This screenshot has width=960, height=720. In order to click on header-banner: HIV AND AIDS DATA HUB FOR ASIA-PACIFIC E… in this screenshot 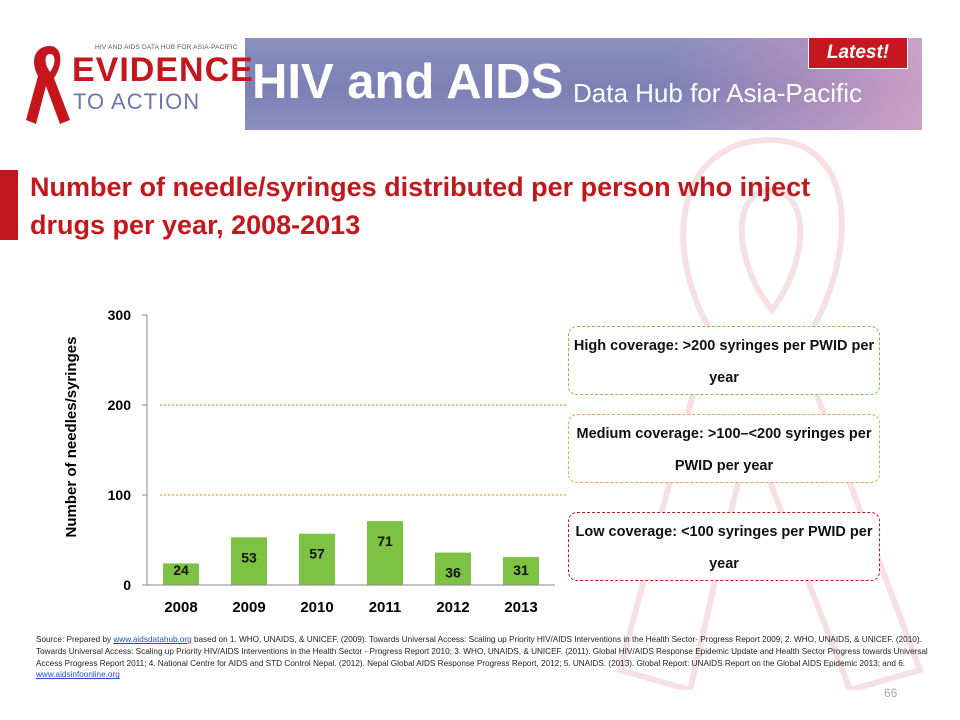, I will do `click(461, 84)`.